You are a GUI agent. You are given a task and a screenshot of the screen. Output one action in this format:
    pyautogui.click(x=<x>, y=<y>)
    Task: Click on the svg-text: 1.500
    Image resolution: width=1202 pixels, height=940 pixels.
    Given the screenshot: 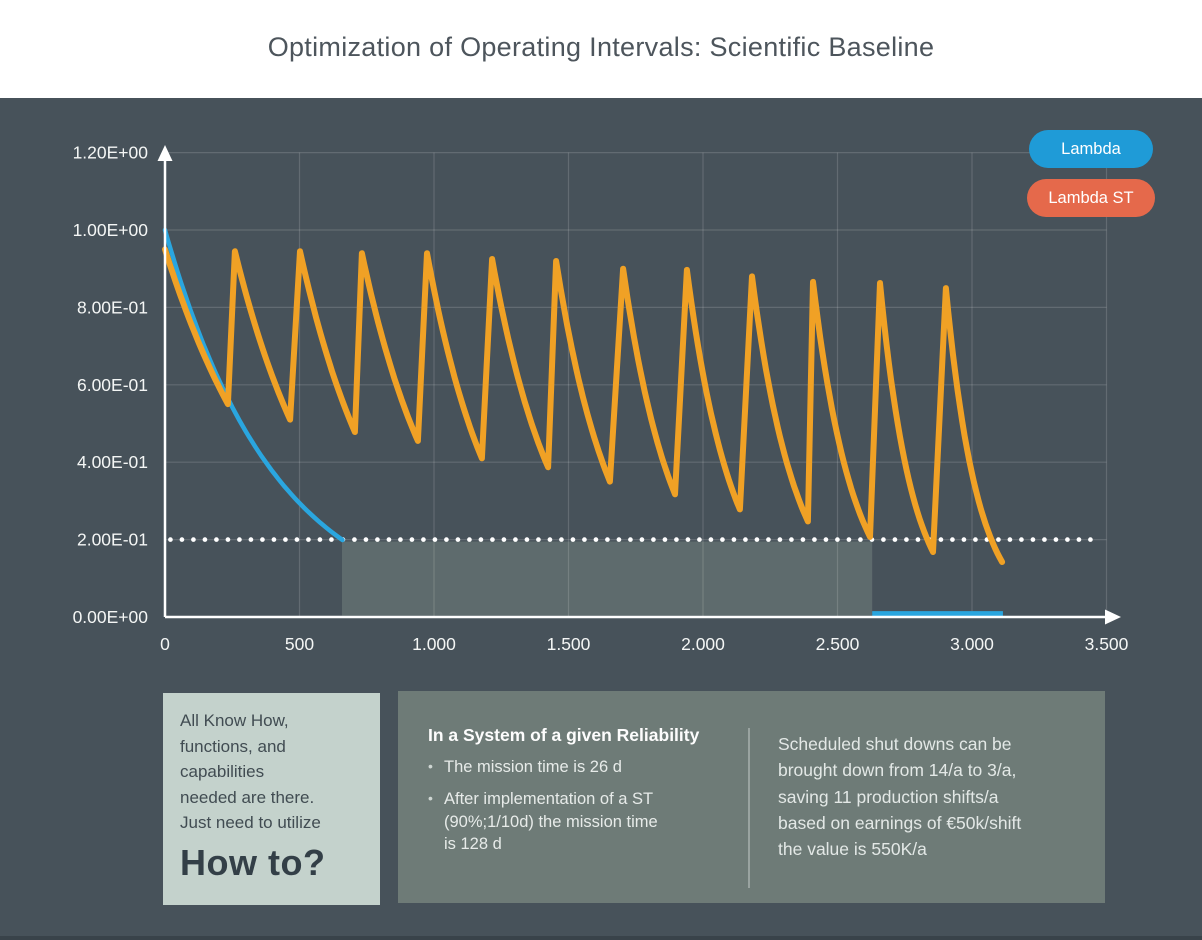 What is the action you would take?
    pyautogui.click(x=569, y=644)
    